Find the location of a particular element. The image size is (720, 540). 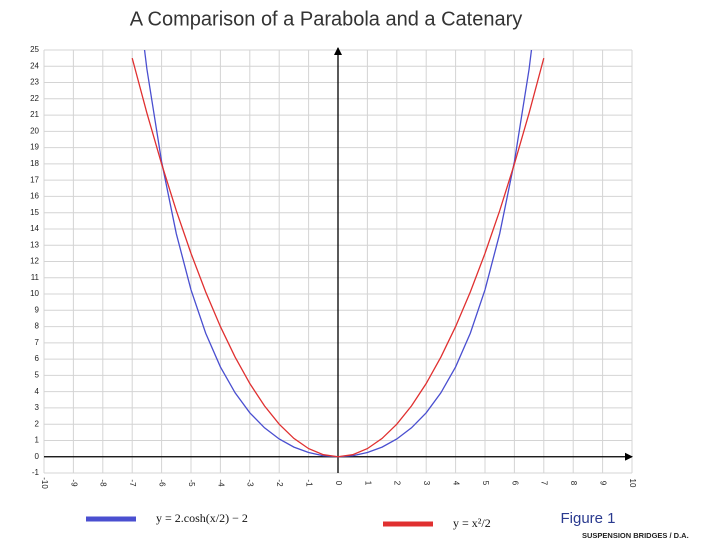

x-tick-label: -3 is located at coordinates (250, 483).